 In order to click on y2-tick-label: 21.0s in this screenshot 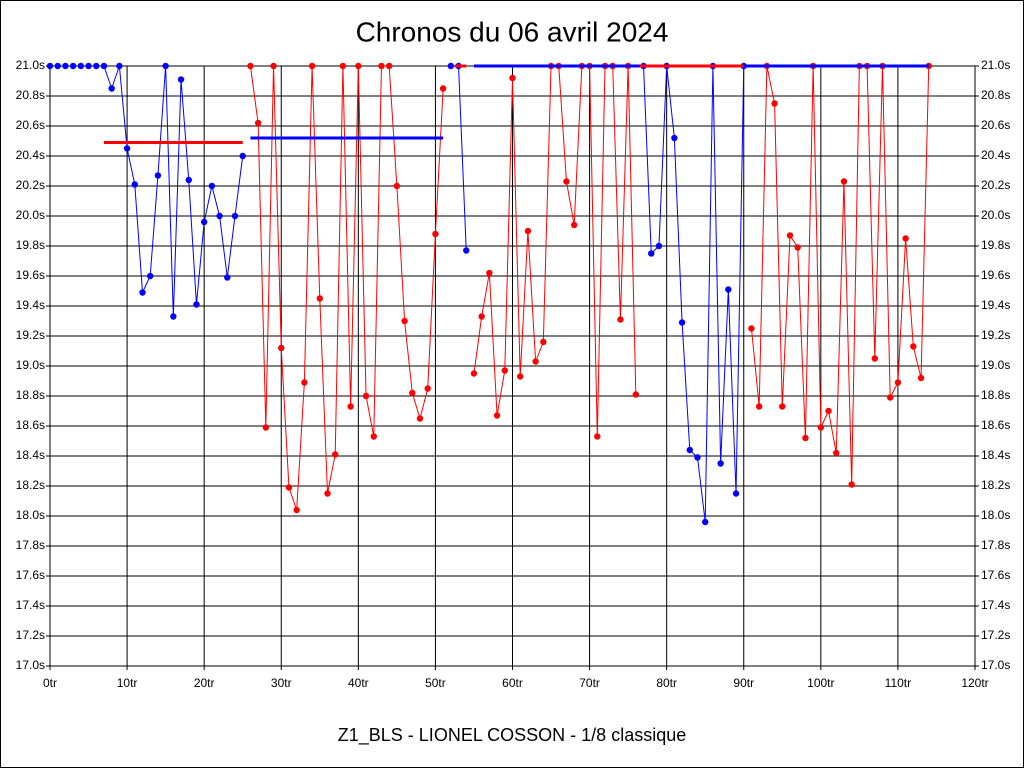, I will do `click(995, 65)`.